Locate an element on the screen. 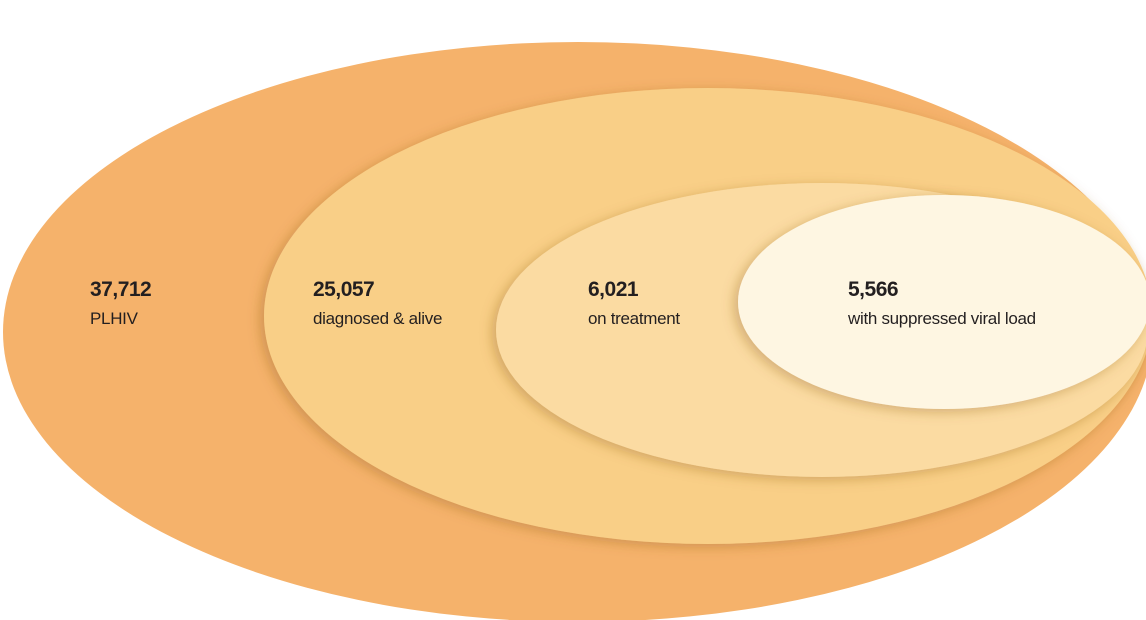  node-label: on treatment is located at coordinates (634, 318).